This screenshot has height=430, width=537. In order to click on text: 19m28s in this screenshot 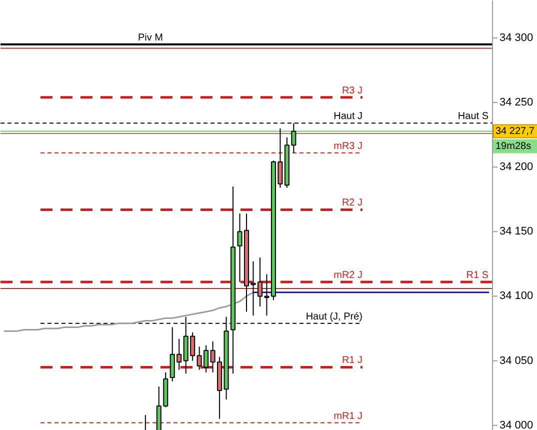, I will do `click(514, 146)`.